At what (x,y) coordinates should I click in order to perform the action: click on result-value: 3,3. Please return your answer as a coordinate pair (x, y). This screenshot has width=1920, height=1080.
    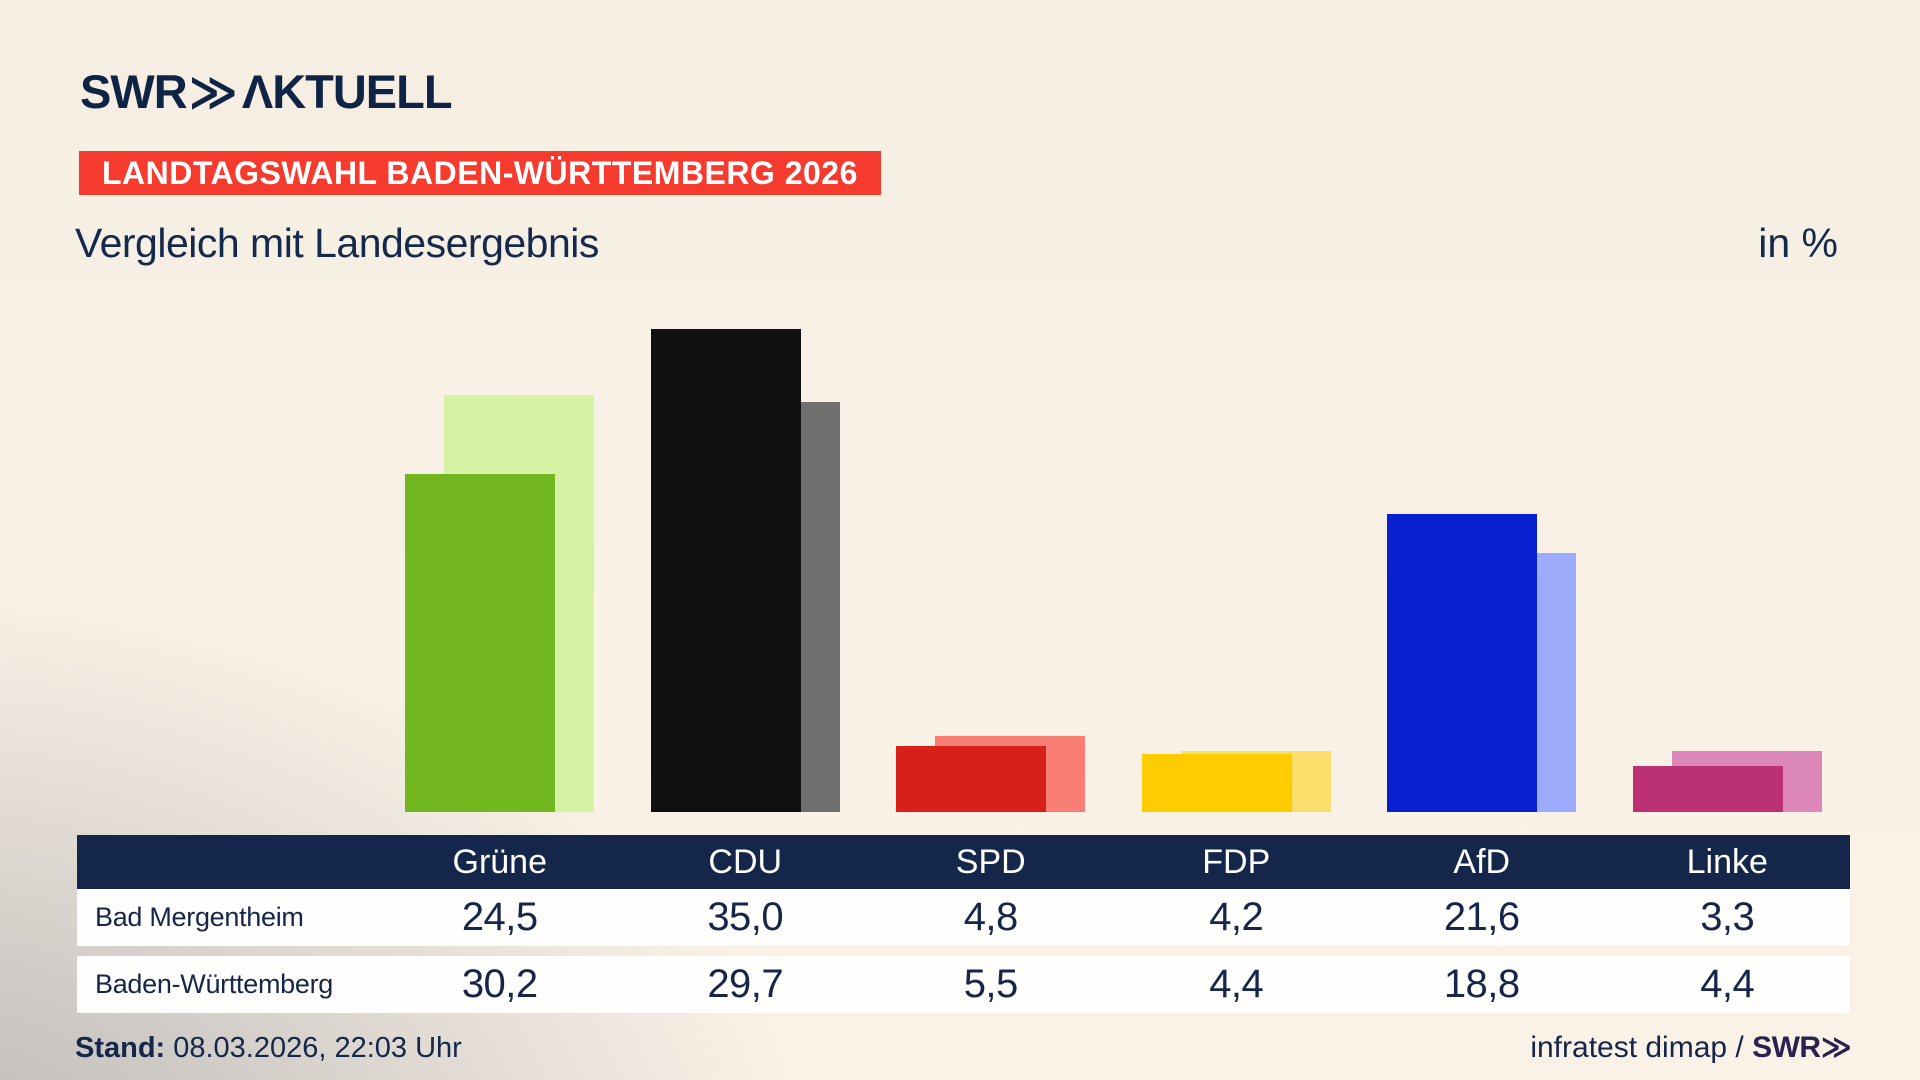
    Looking at the image, I should click on (1727, 917).